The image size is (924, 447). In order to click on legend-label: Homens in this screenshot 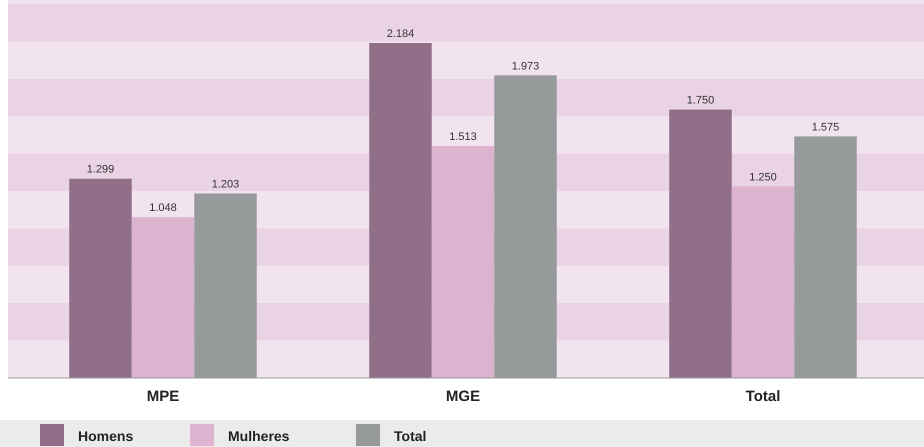, I will do `click(106, 436)`.